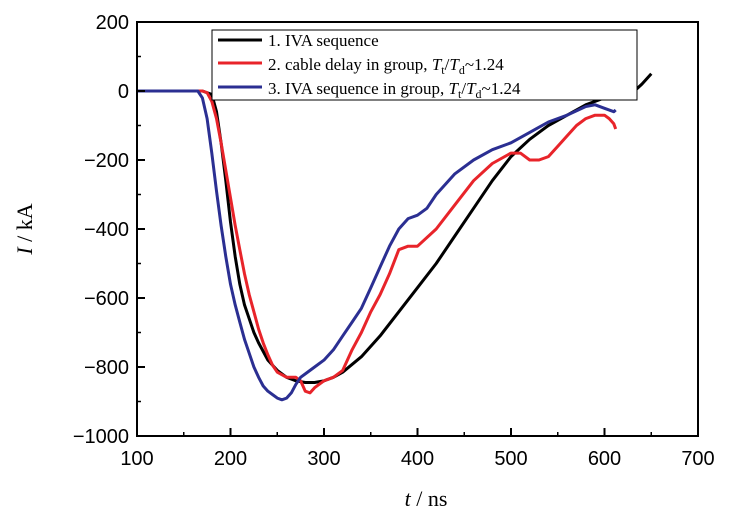 Image resolution: width=731 pixels, height=521 pixels. I want to click on y-tick-label: −200, so click(106, 161).